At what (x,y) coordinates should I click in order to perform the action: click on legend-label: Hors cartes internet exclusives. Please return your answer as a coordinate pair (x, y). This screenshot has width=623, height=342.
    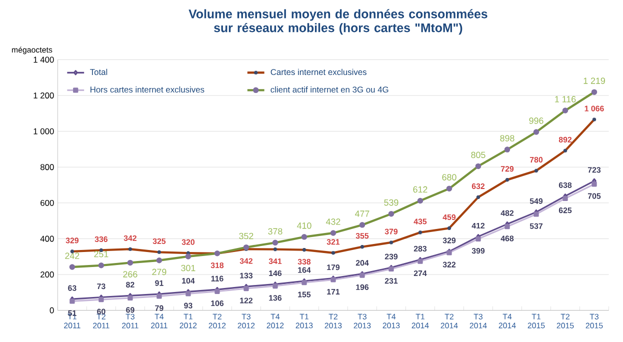
    Looking at the image, I should click on (147, 89).